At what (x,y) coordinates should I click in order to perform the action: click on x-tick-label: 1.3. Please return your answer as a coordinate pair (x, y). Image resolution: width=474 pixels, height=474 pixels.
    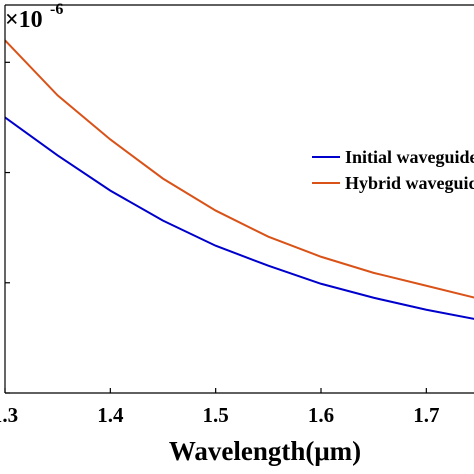
    Looking at the image, I should click on (9, 415).